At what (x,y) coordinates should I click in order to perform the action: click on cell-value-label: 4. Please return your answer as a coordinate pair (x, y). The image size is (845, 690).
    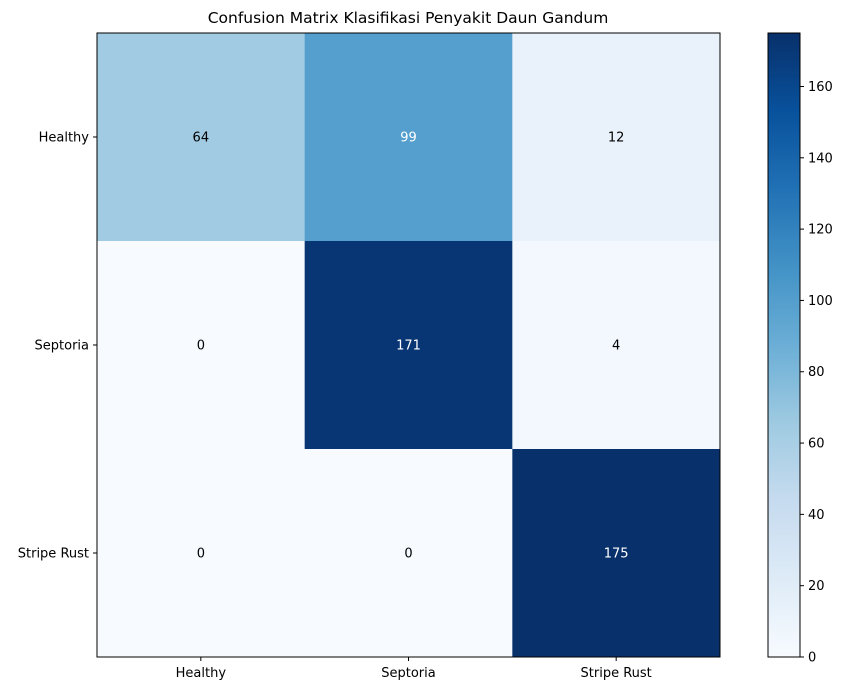
    Looking at the image, I should click on (616, 346).